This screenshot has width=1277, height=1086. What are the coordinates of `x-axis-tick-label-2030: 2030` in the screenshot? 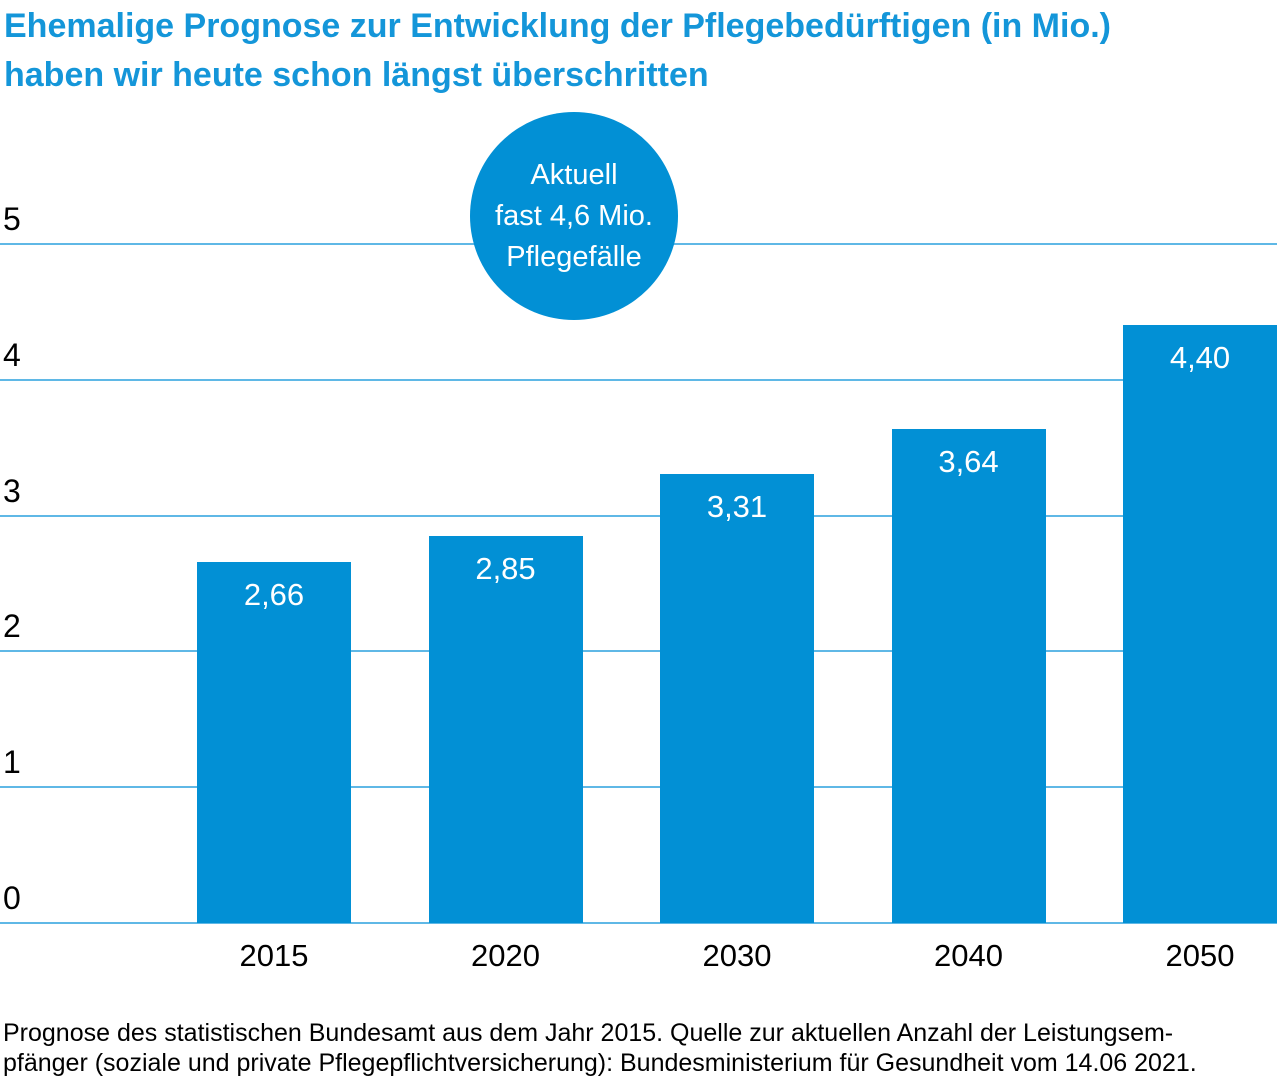 It's located at (737, 955).